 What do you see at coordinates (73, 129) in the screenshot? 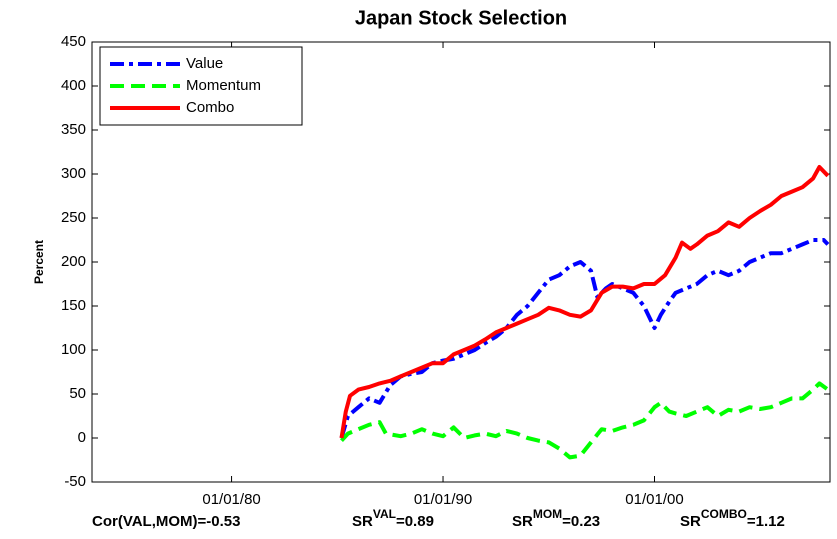
I see `y-tick-label: 350` at bounding box center [73, 129].